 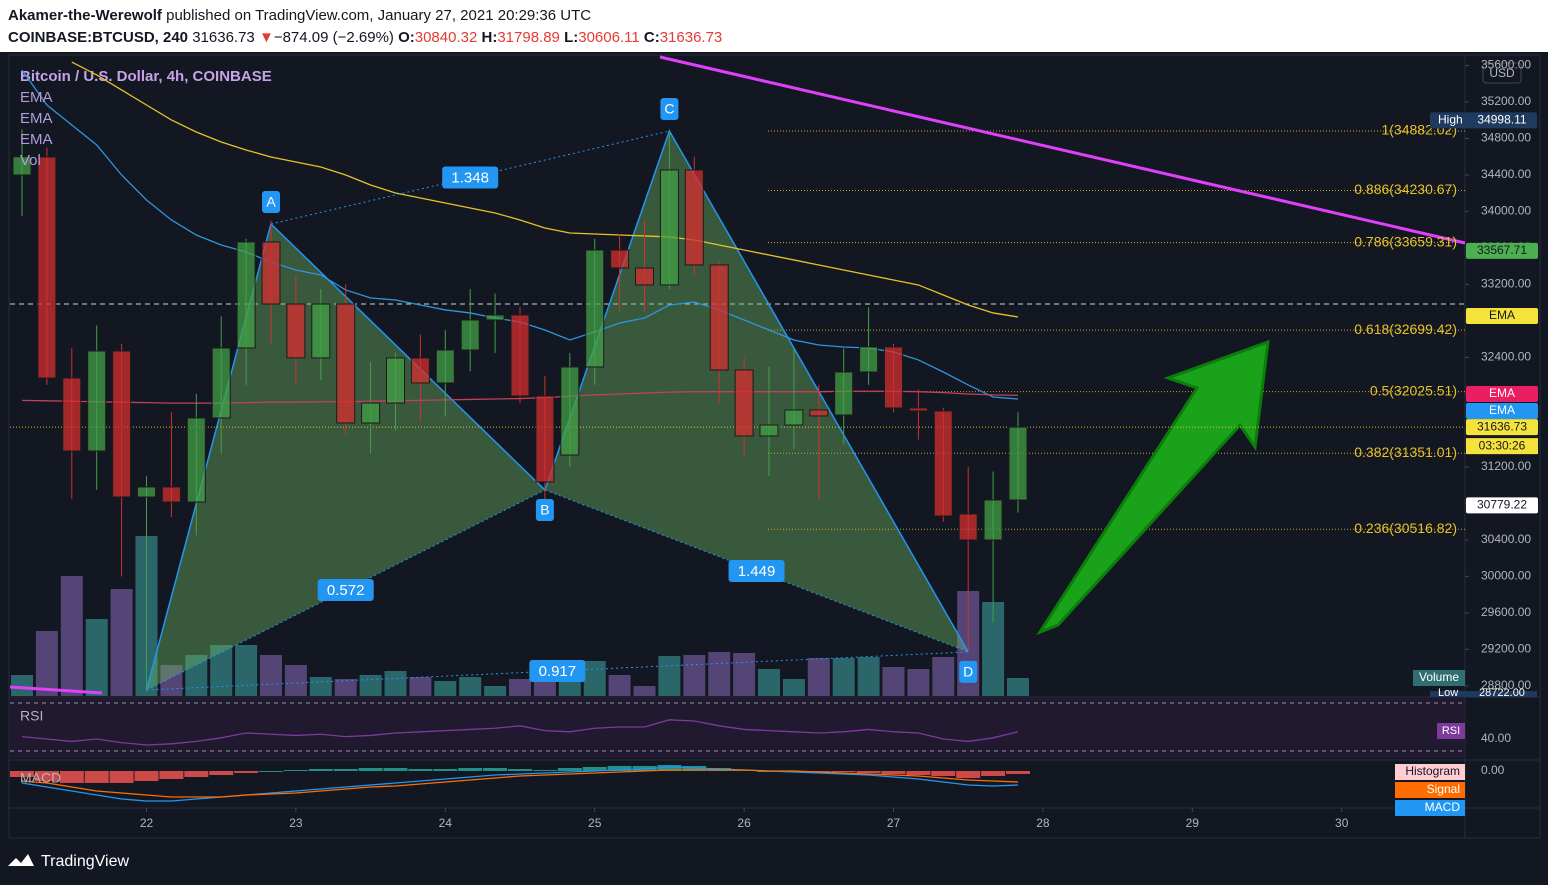 I want to click on o-val: 30840.32, so click(x=446, y=37).